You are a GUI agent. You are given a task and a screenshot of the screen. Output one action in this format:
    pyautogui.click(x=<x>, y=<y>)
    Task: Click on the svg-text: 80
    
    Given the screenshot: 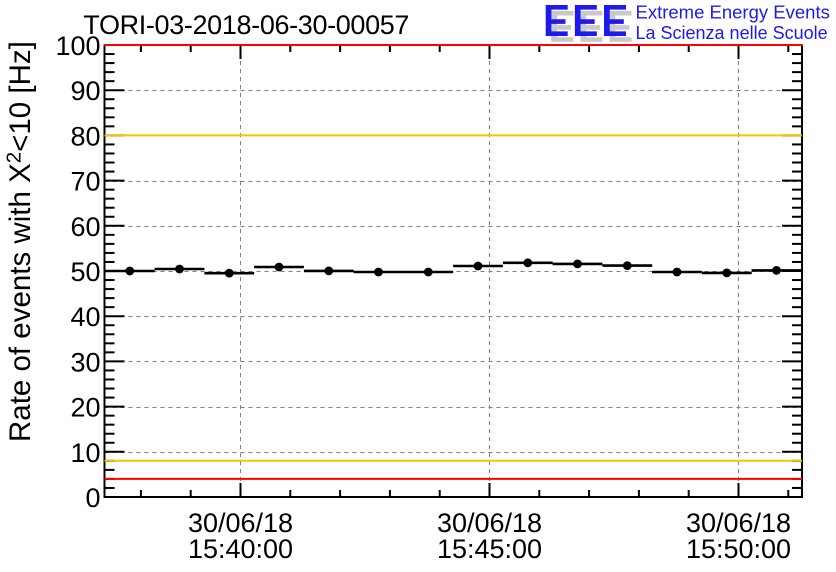 What is the action you would take?
    pyautogui.click(x=85, y=136)
    